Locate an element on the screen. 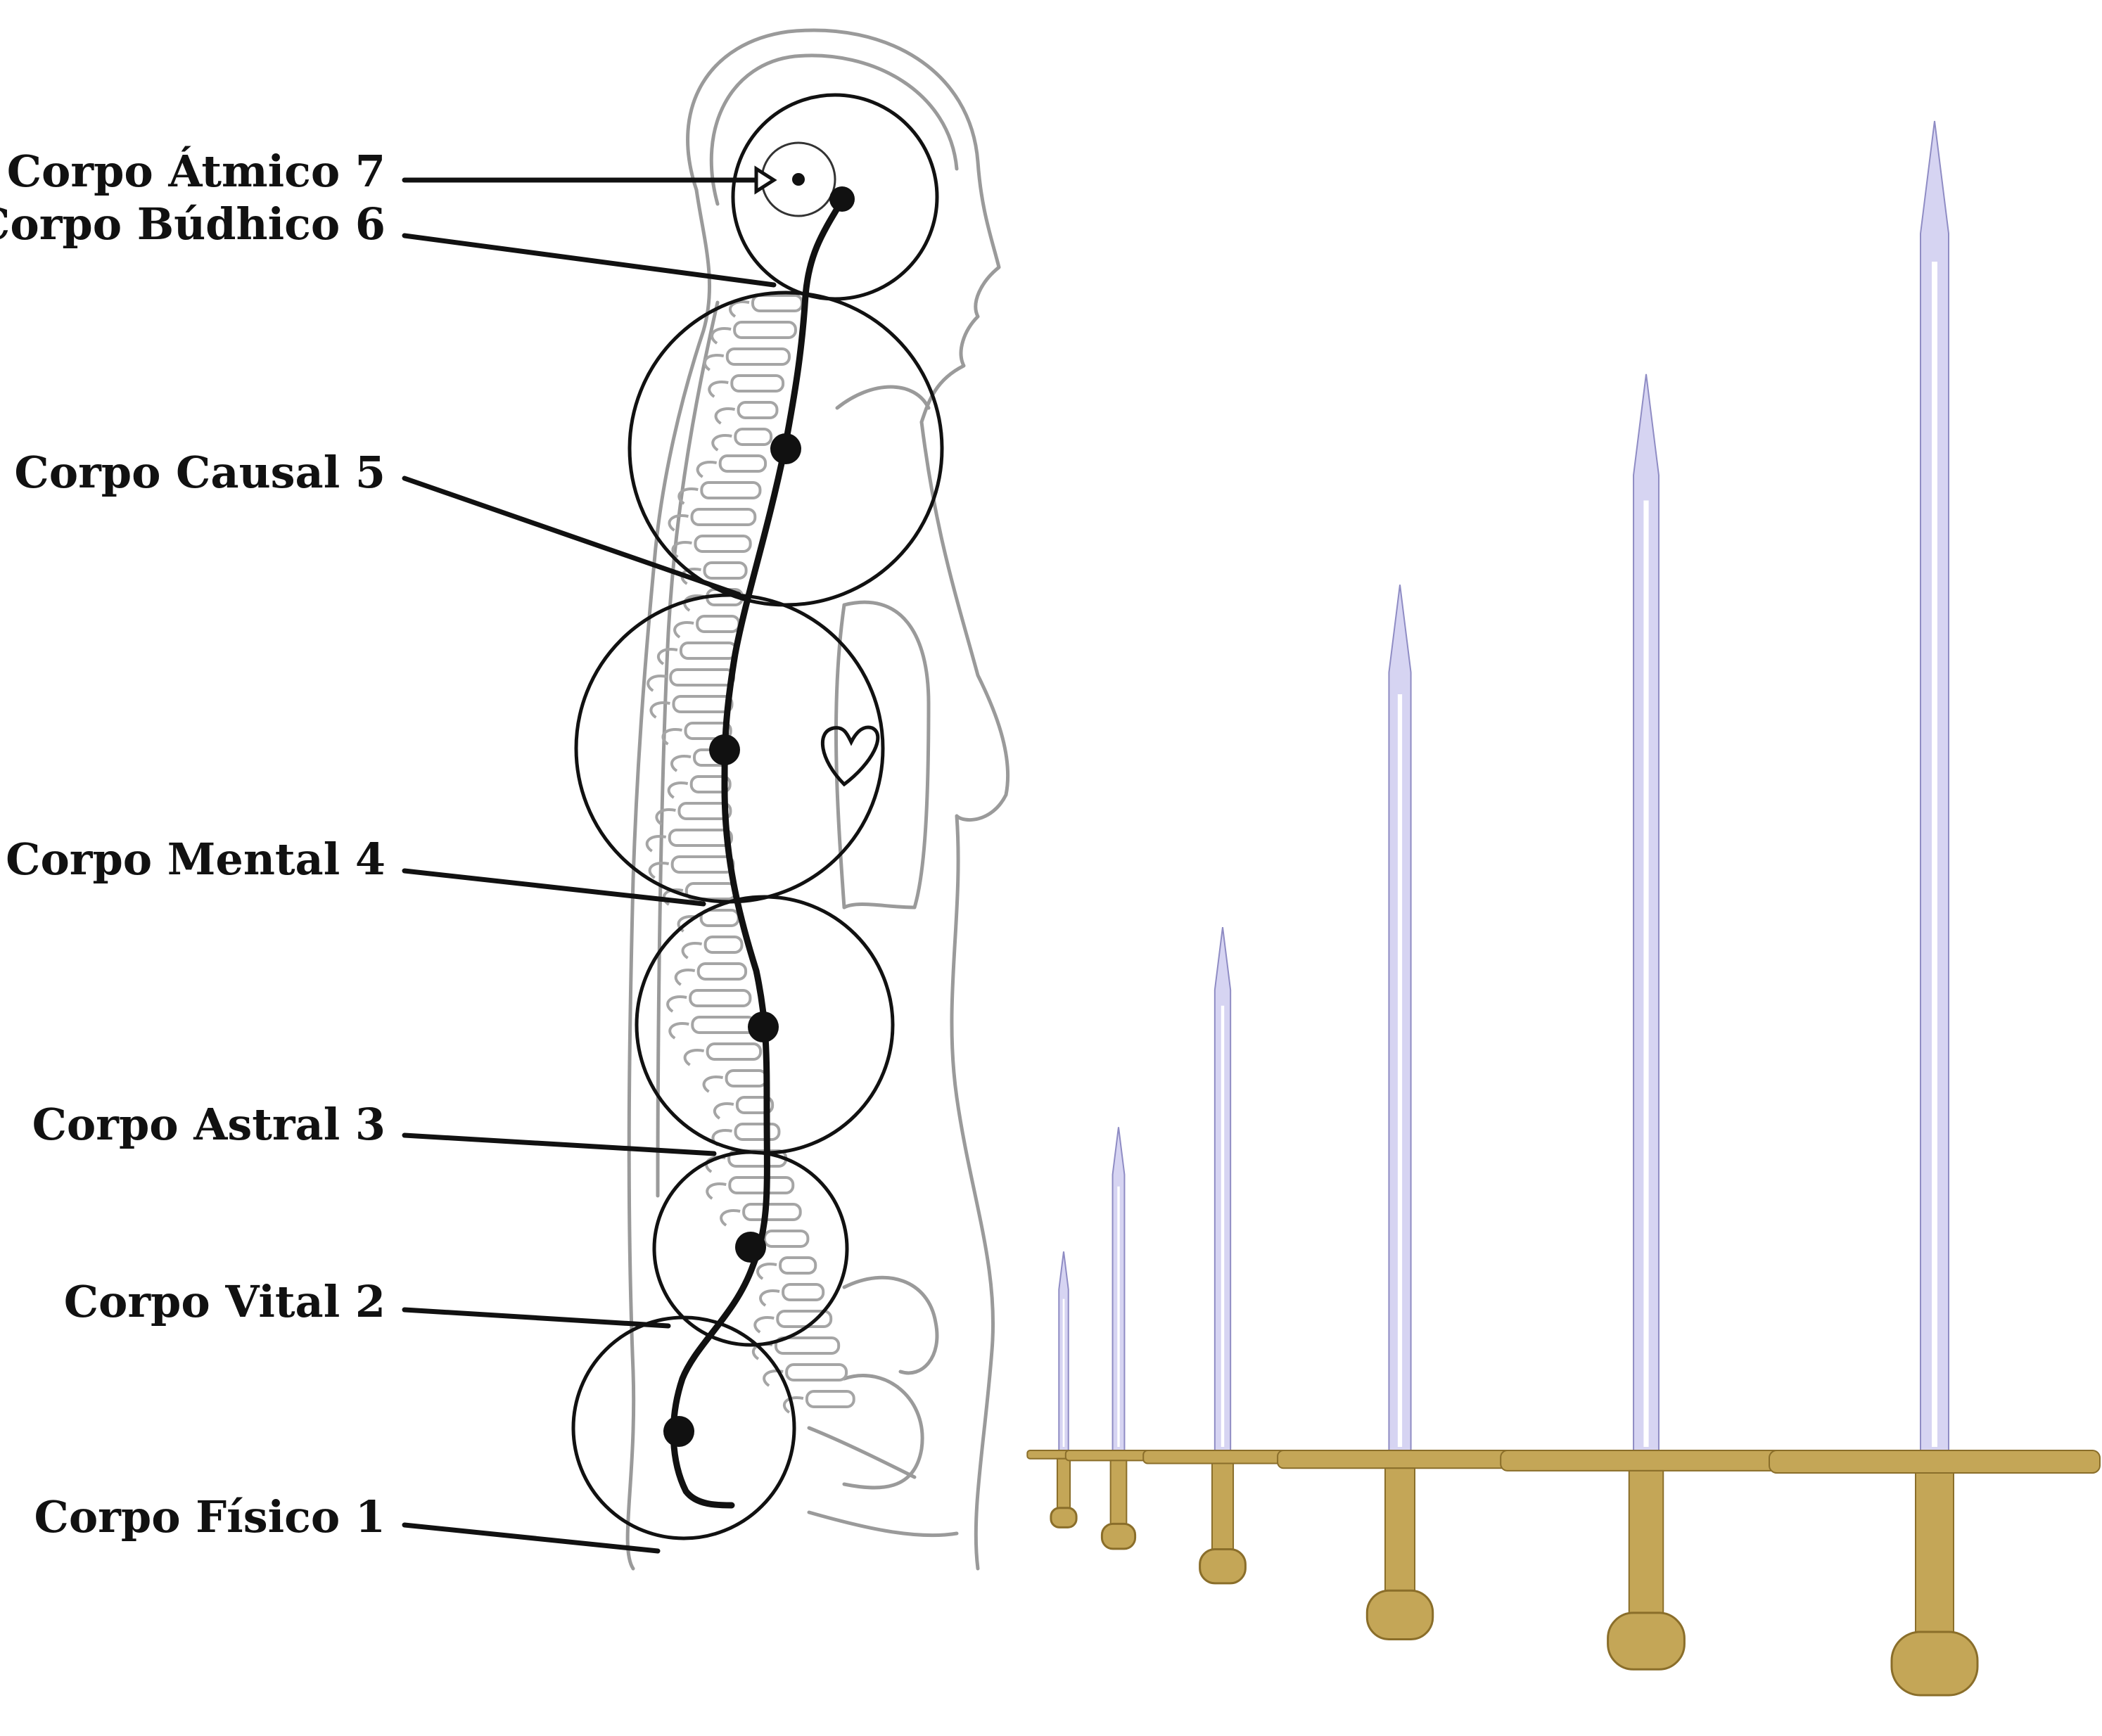 This screenshot has width=2102, height=1736. heart-icon is located at coordinates (850, 756).